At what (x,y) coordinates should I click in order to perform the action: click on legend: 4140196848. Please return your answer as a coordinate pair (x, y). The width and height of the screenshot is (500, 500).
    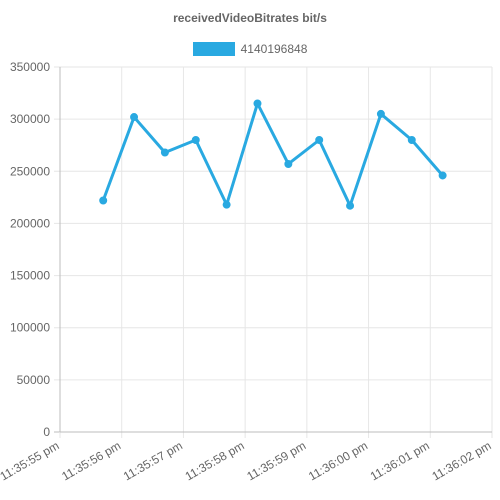
    Looking at the image, I should click on (250, 49).